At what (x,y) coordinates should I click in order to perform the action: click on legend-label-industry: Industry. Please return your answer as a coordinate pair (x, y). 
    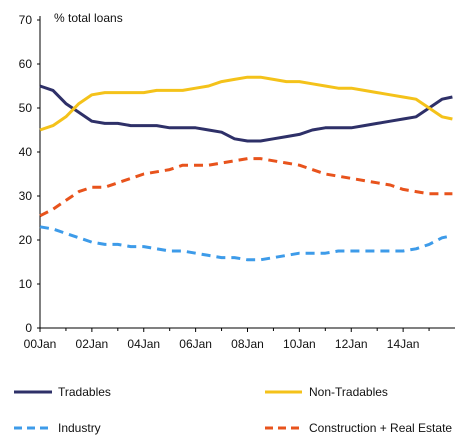
    Looking at the image, I should click on (79, 428).